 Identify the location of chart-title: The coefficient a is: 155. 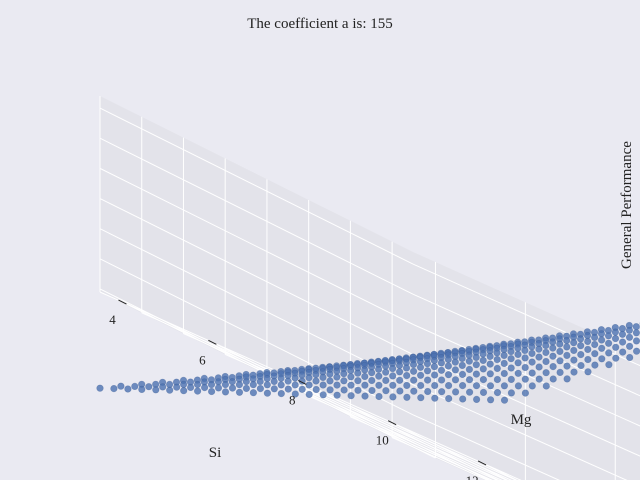
(320, 24).